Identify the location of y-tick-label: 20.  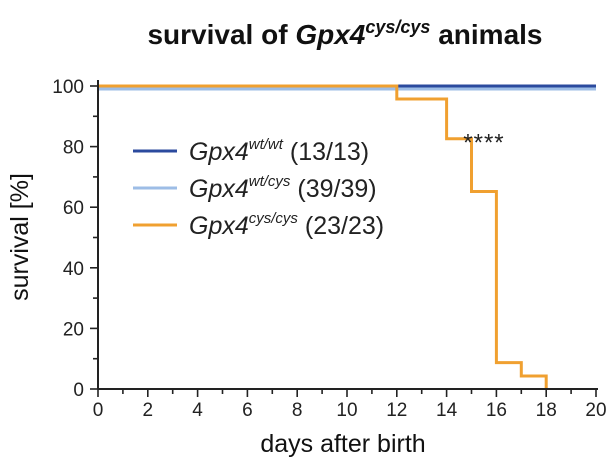
(73, 329).